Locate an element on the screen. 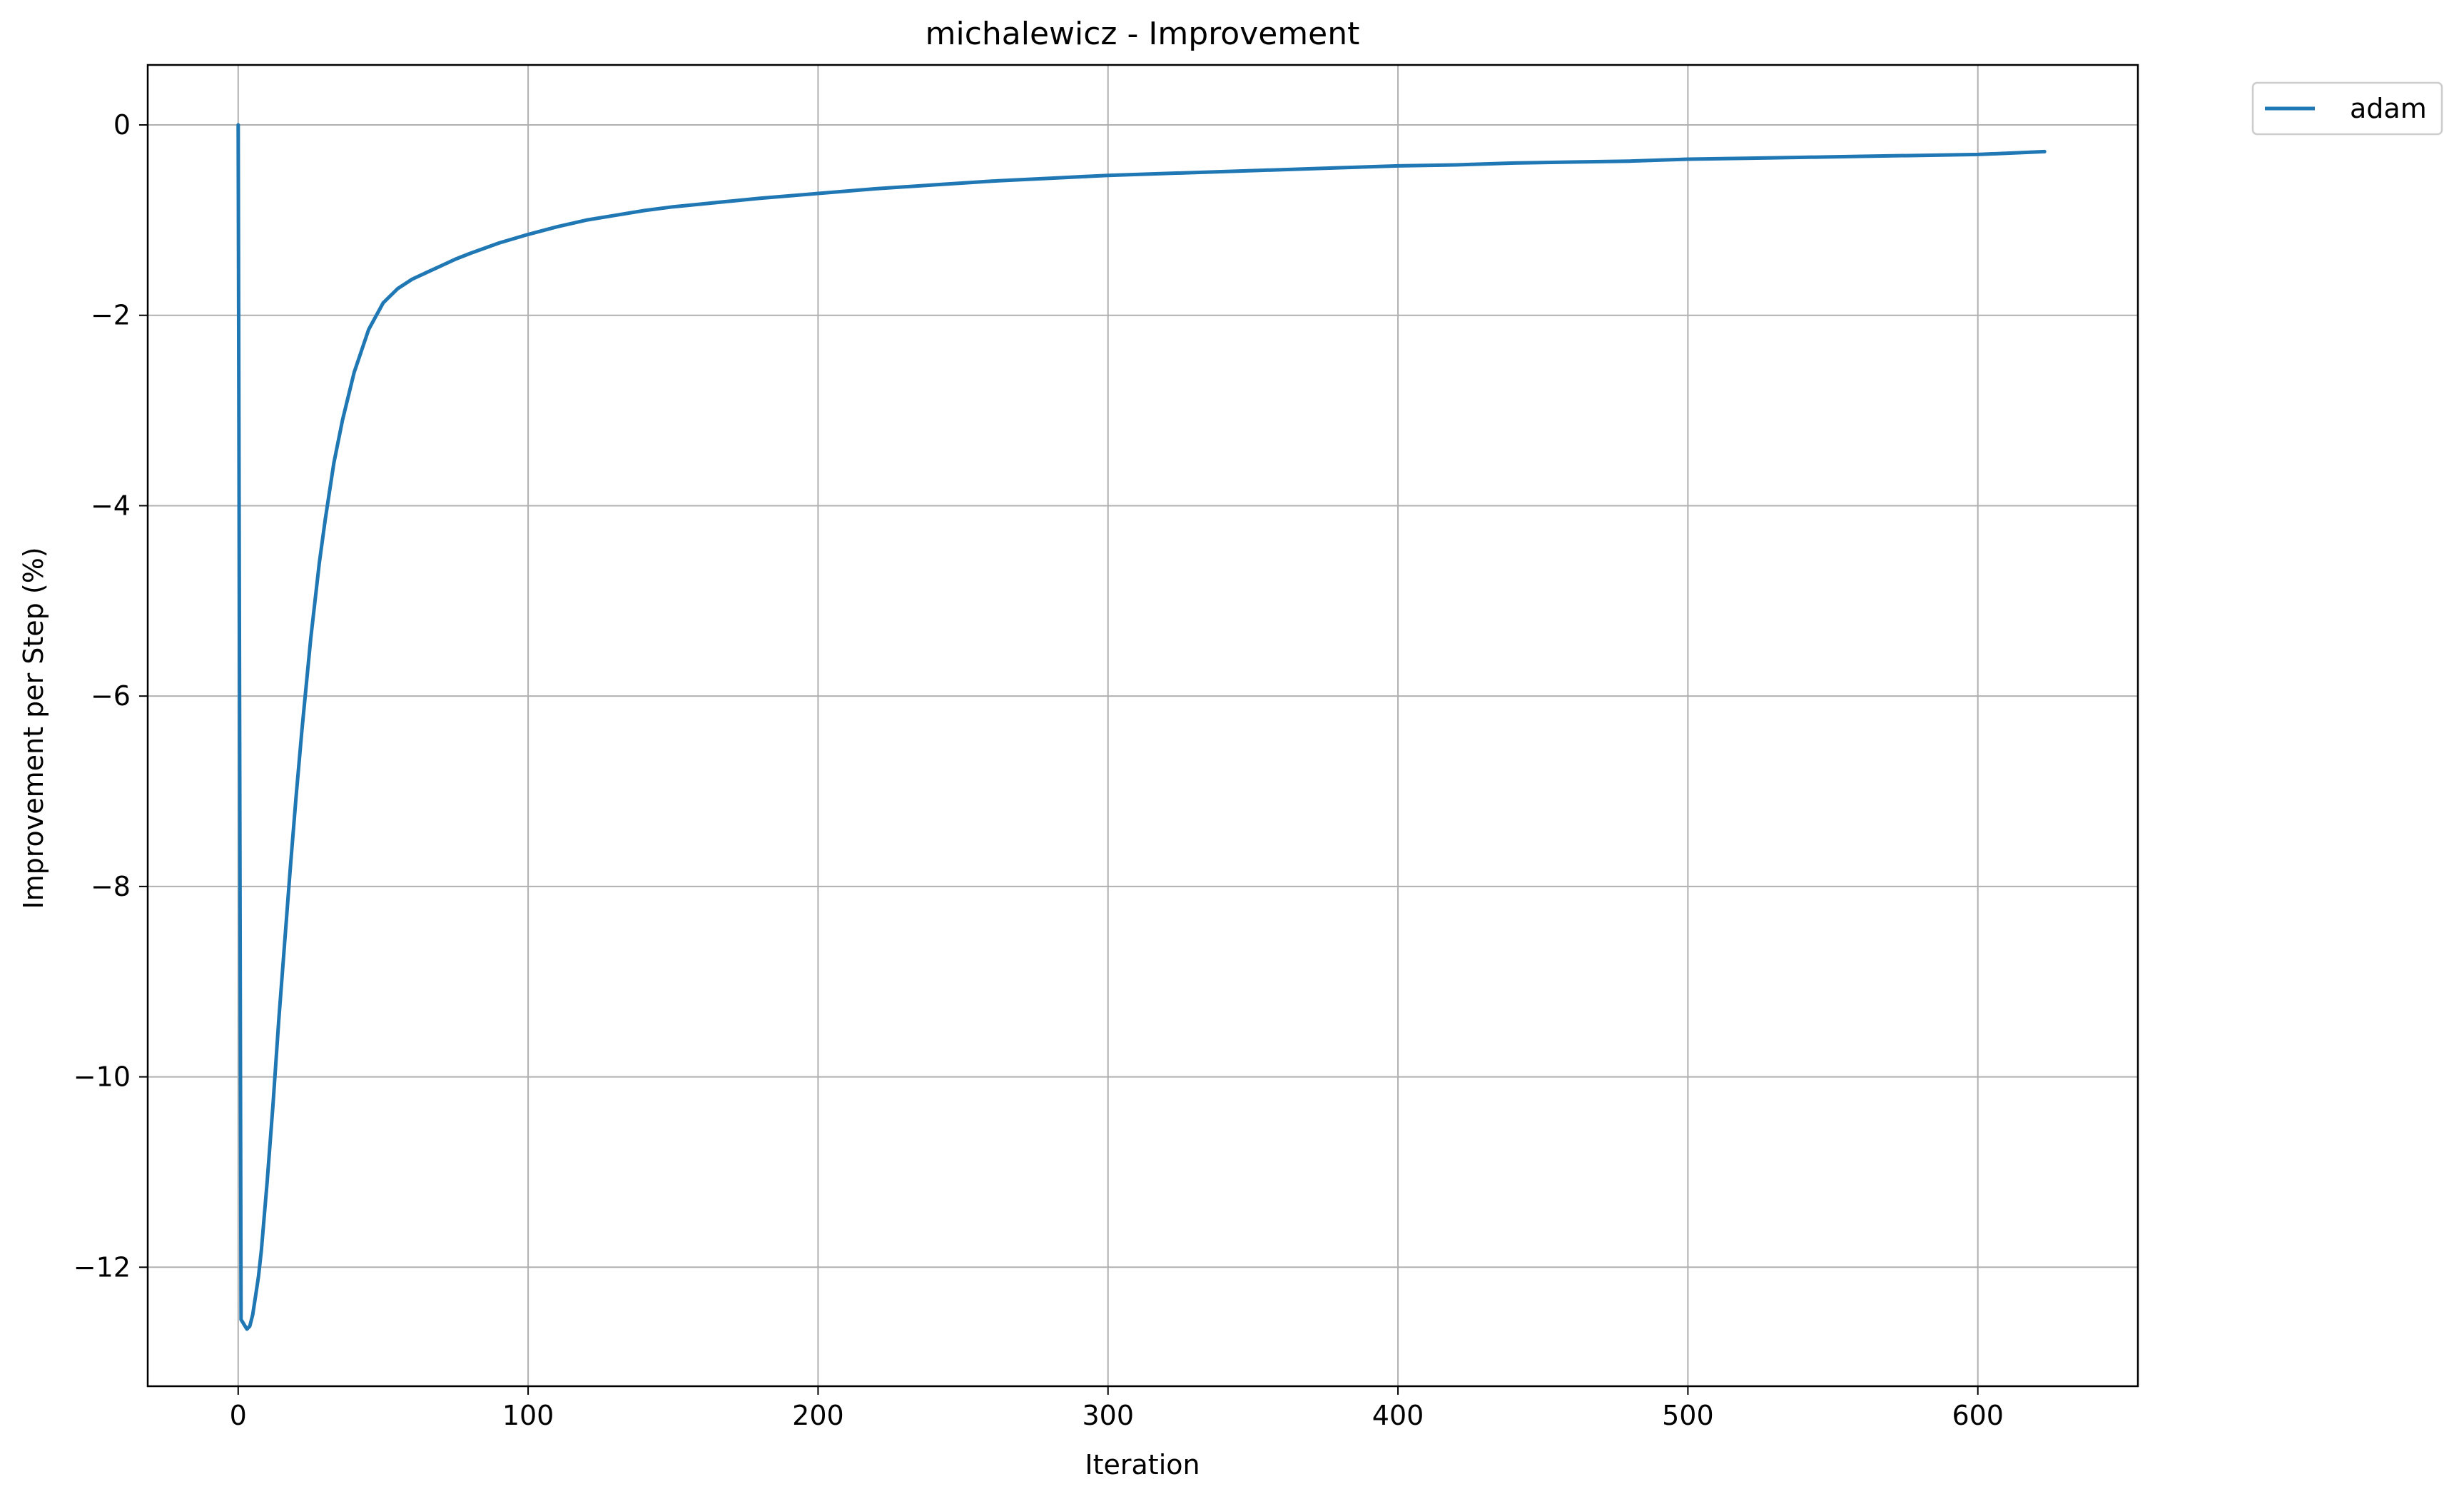 The width and height of the screenshot is (2464, 1499). y-tick-label: −4 is located at coordinates (111, 505).